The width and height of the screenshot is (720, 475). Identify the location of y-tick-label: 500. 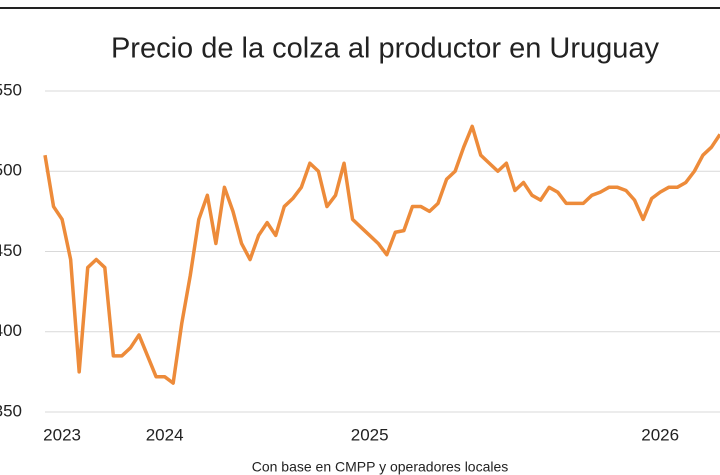
(11, 170).